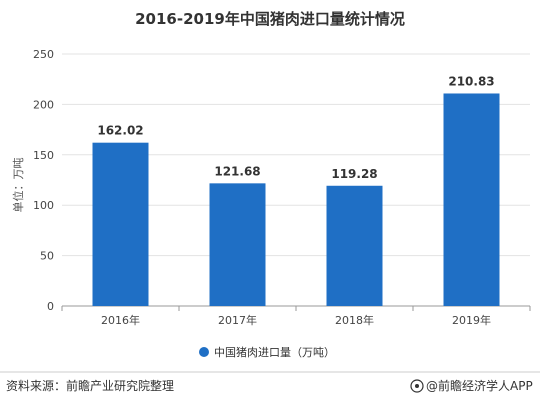  Describe the element at coordinates (479, 385) in the screenshot. I see `brand-credit: @前瞻经济学人APP` at that location.